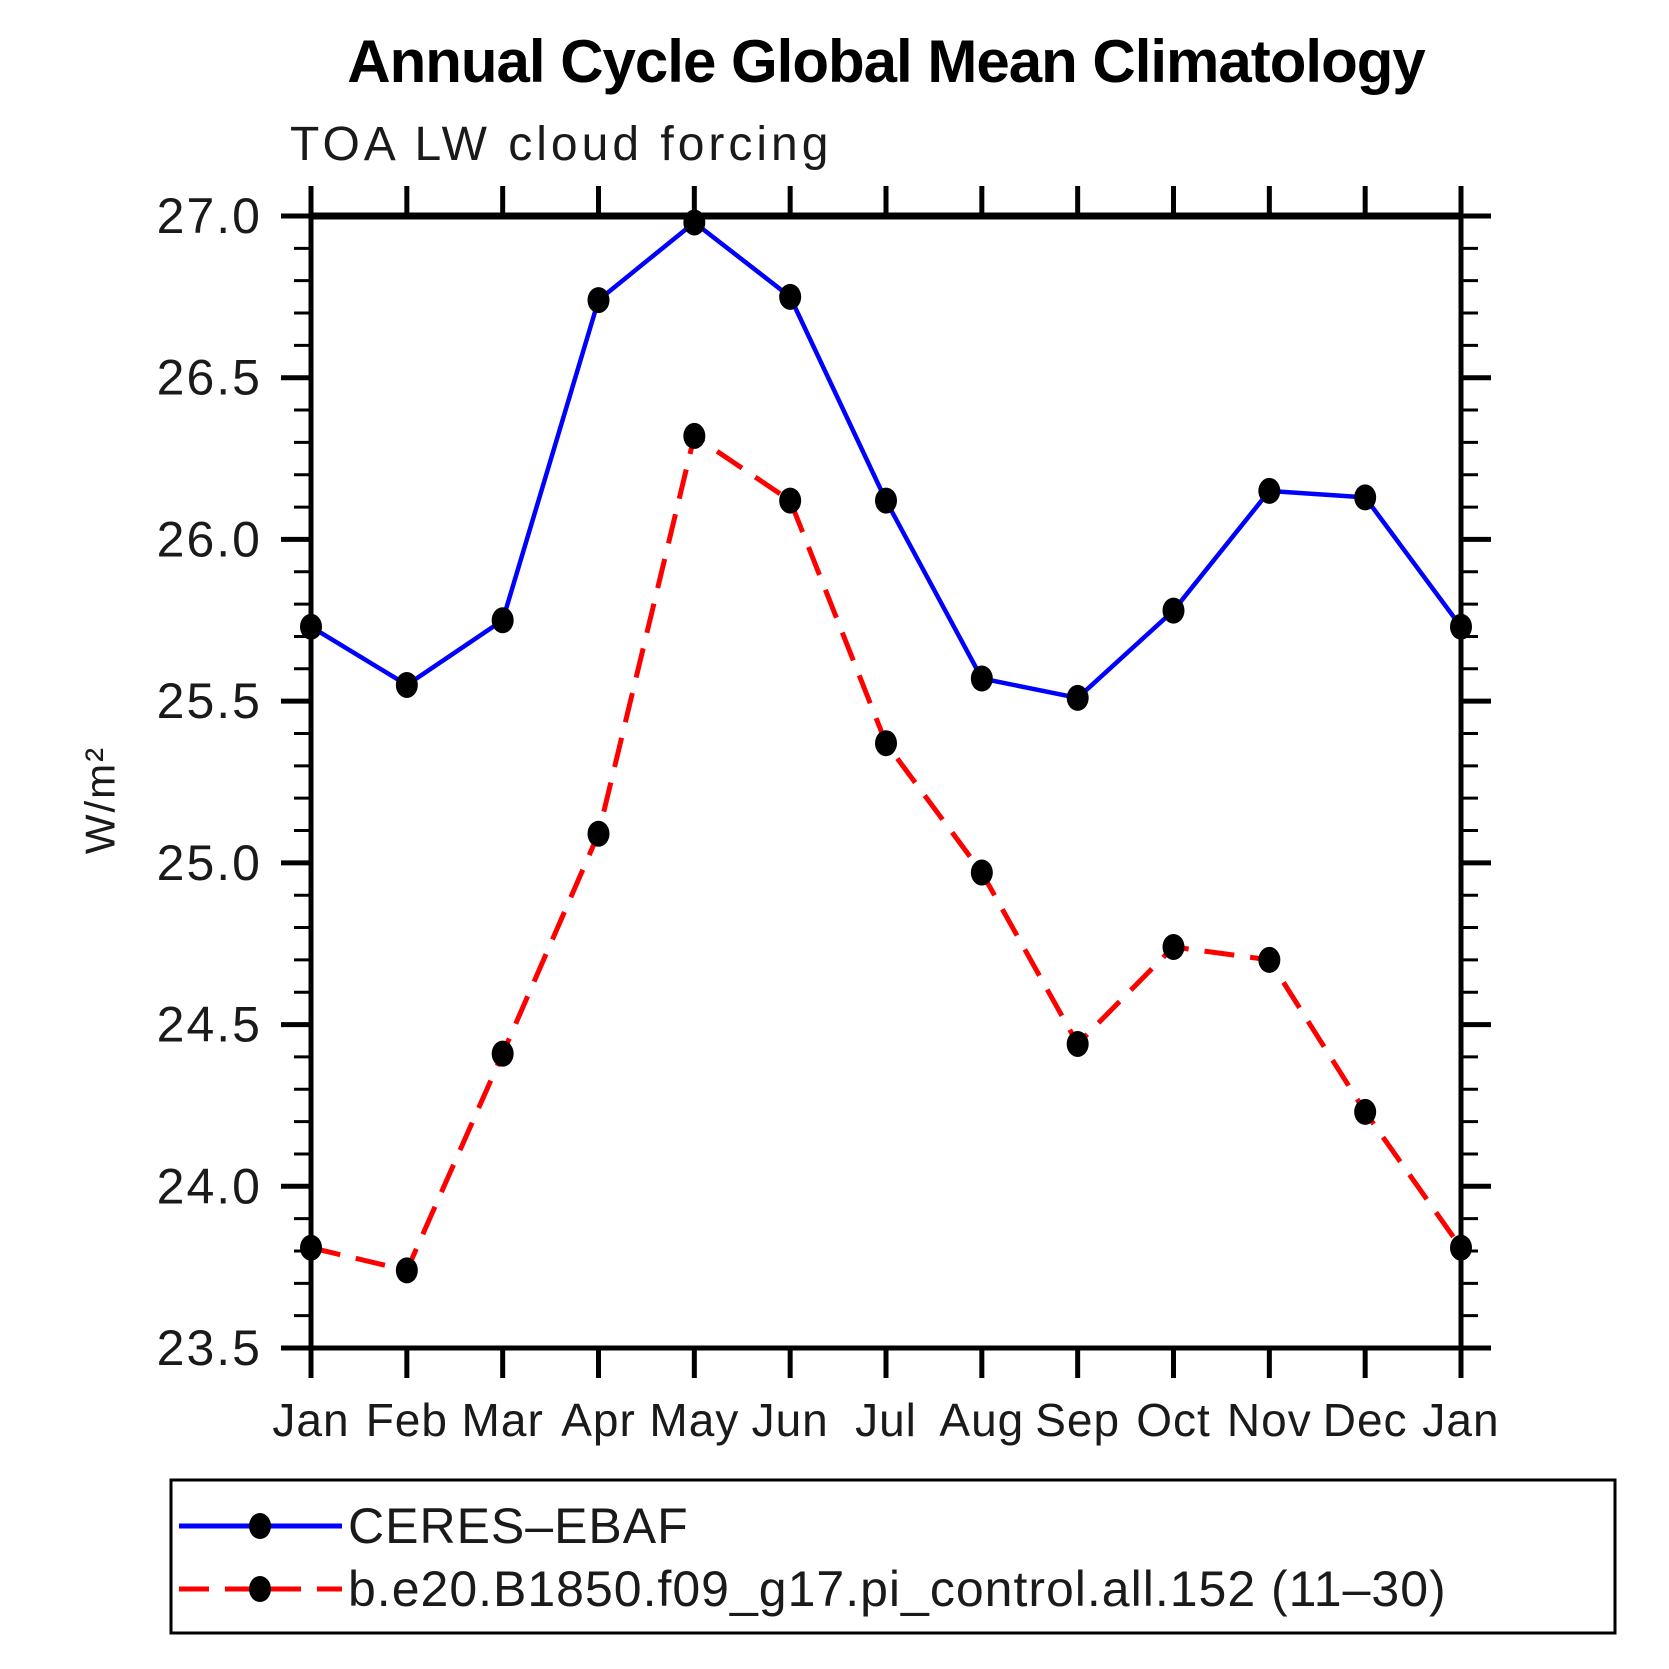 This screenshot has height=1669, width=1669. I want to click on x-tick-label-dec: Dec, so click(1365, 1420).